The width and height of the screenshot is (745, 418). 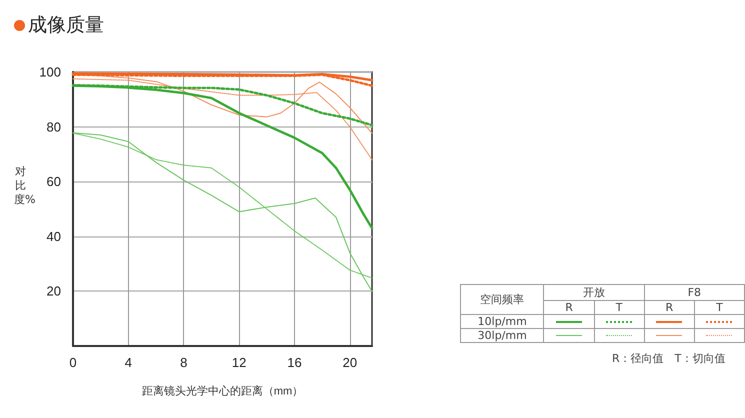 I want to click on y-tick-label: 20, so click(x=53, y=291).